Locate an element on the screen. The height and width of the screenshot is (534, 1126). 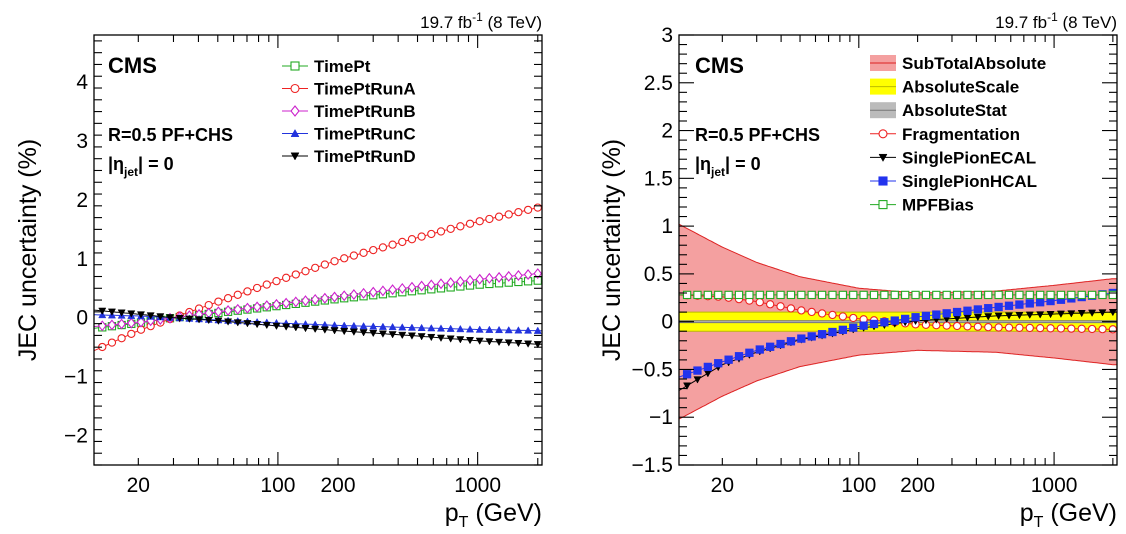
legend-marker-SinglePionECAL is located at coordinates (883, 157).